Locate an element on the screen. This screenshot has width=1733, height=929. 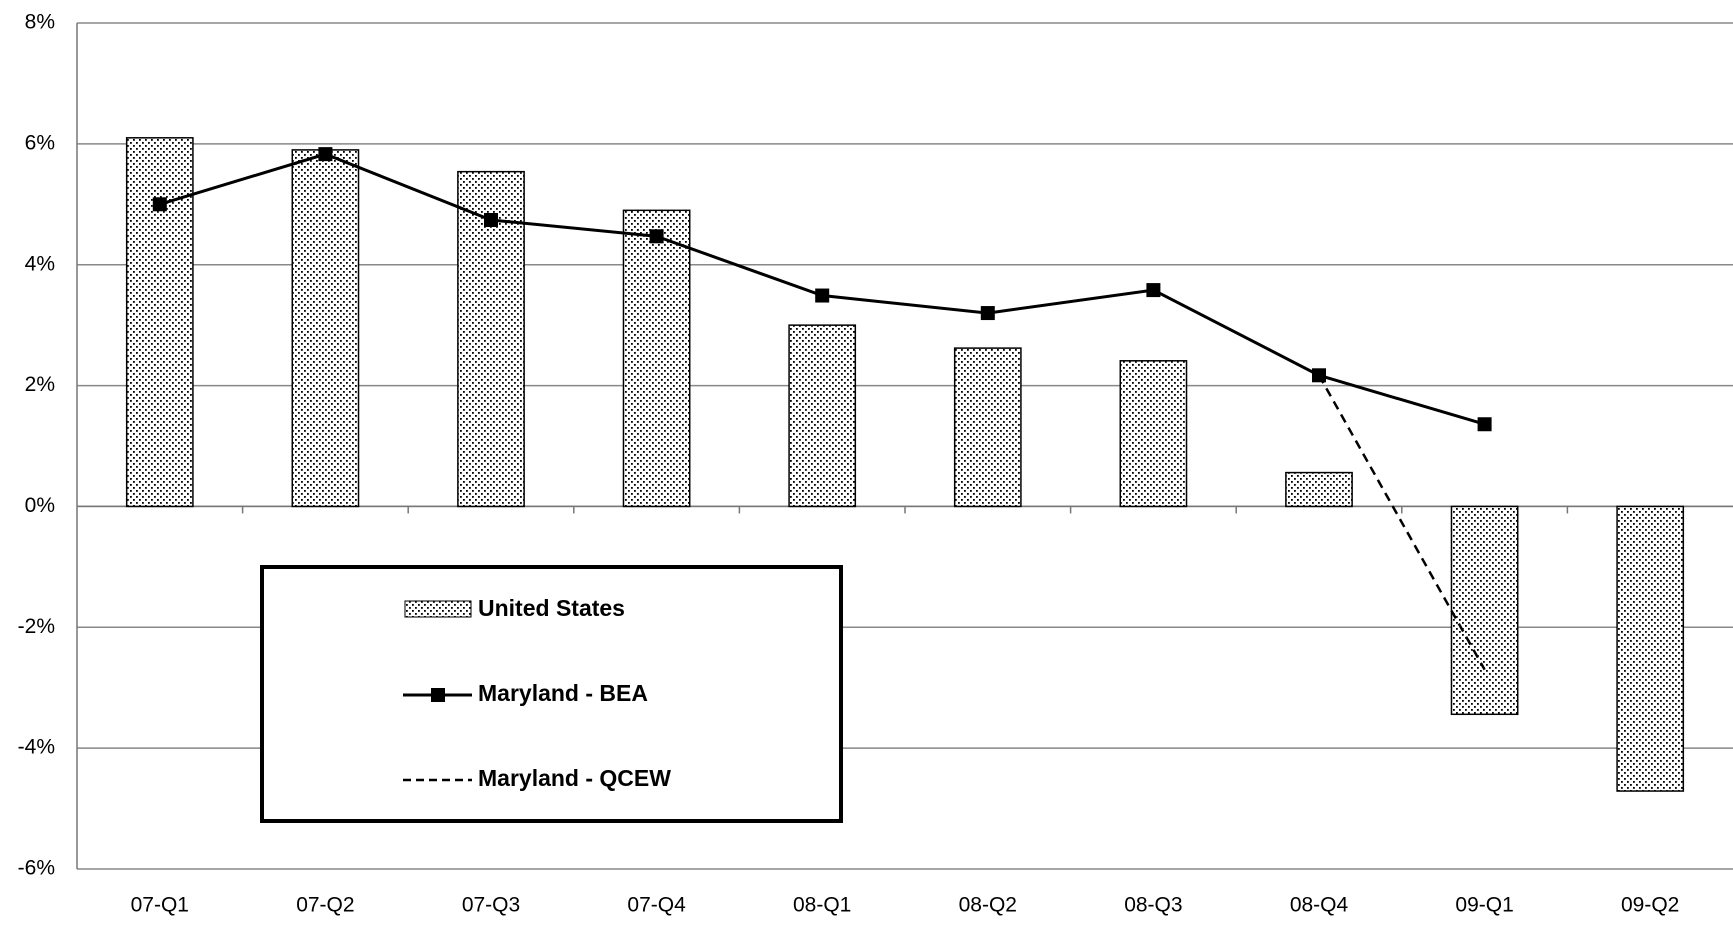
y-tick-label: 4% is located at coordinates (40, 263).